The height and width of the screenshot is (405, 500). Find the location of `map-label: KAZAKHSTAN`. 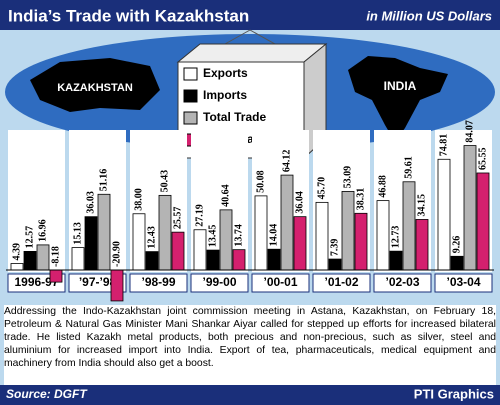

map-label: KAZAKHSTAN is located at coordinates (95, 88).